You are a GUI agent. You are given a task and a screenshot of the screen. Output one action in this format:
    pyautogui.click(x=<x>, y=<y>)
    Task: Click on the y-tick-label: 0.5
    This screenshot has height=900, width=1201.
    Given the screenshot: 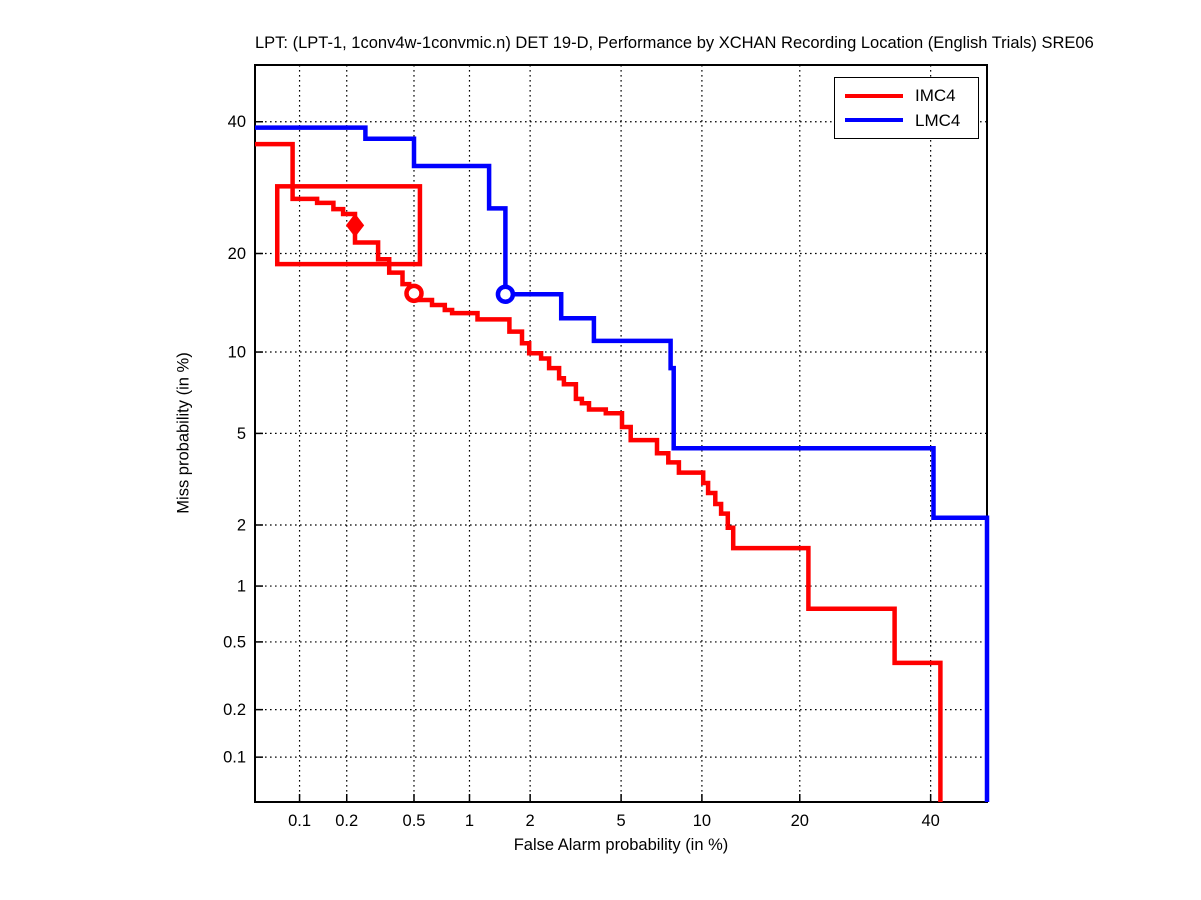 What is the action you would take?
    pyautogui.click(x=234, y=642)
    